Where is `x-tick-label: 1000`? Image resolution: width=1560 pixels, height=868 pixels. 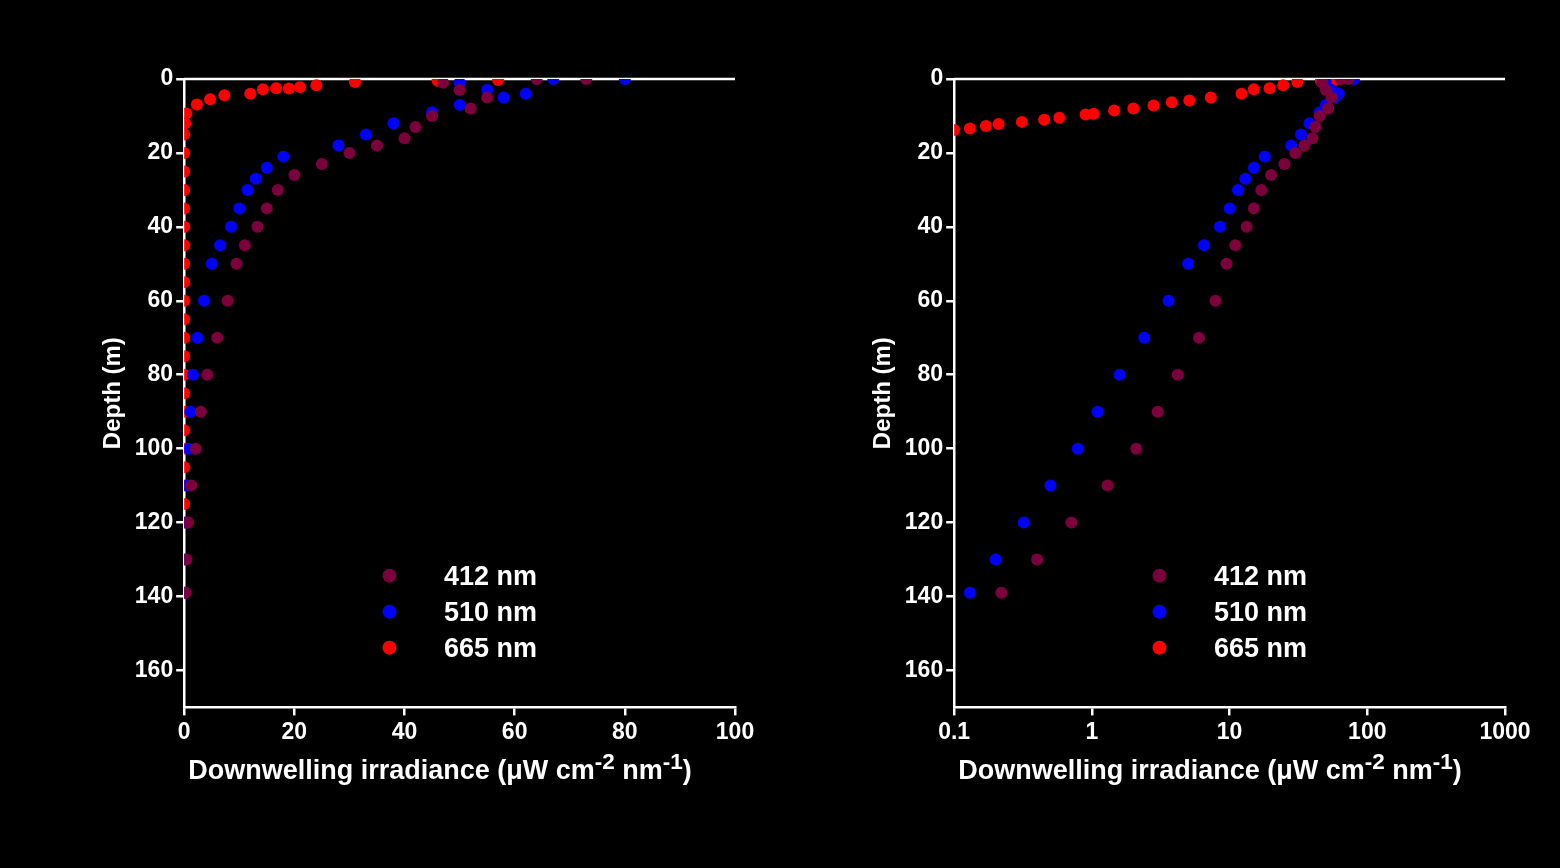 x-tick-label: 1000 is located at coordinates (1505, 730).